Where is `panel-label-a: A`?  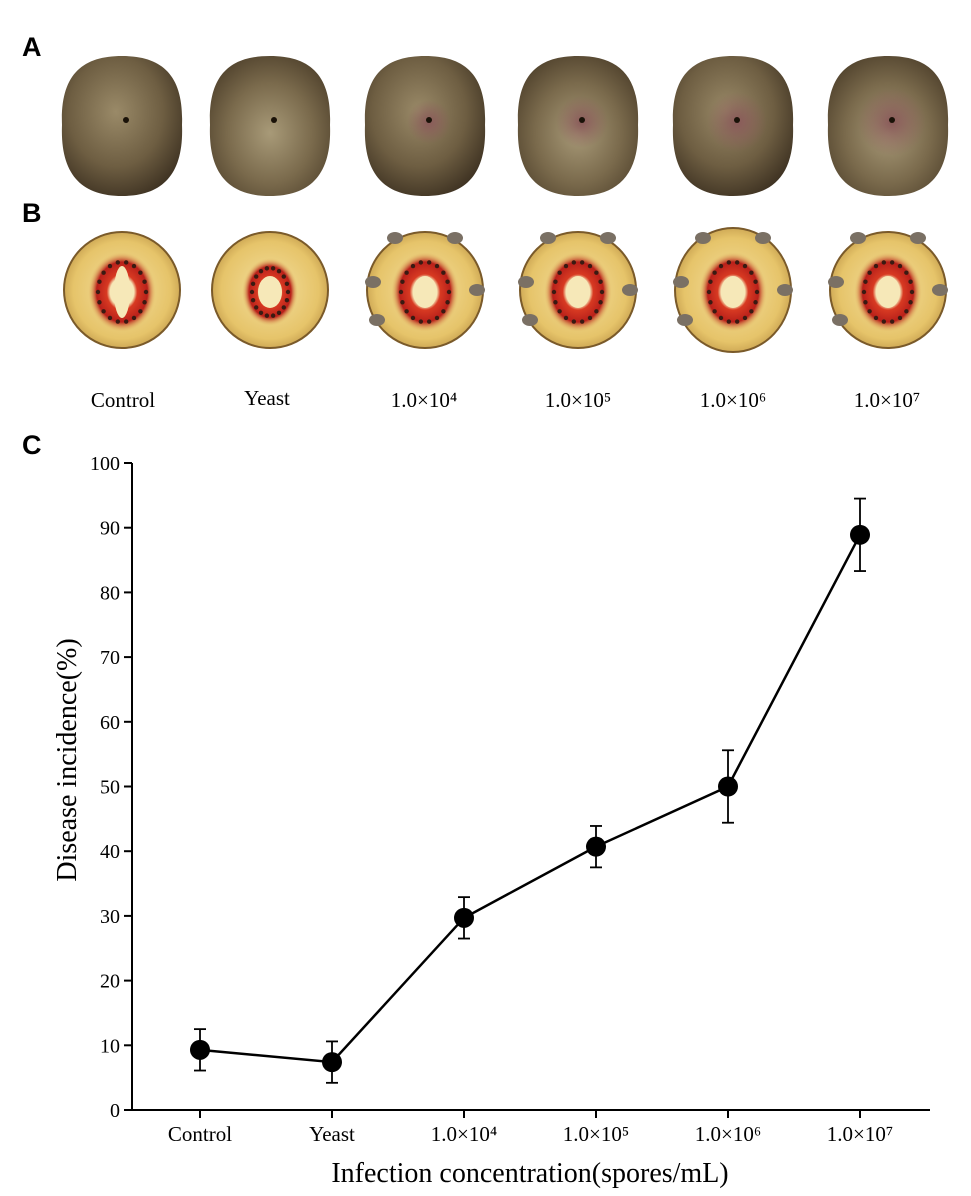
panel-label-a: A is located at coordinates (32, 47).